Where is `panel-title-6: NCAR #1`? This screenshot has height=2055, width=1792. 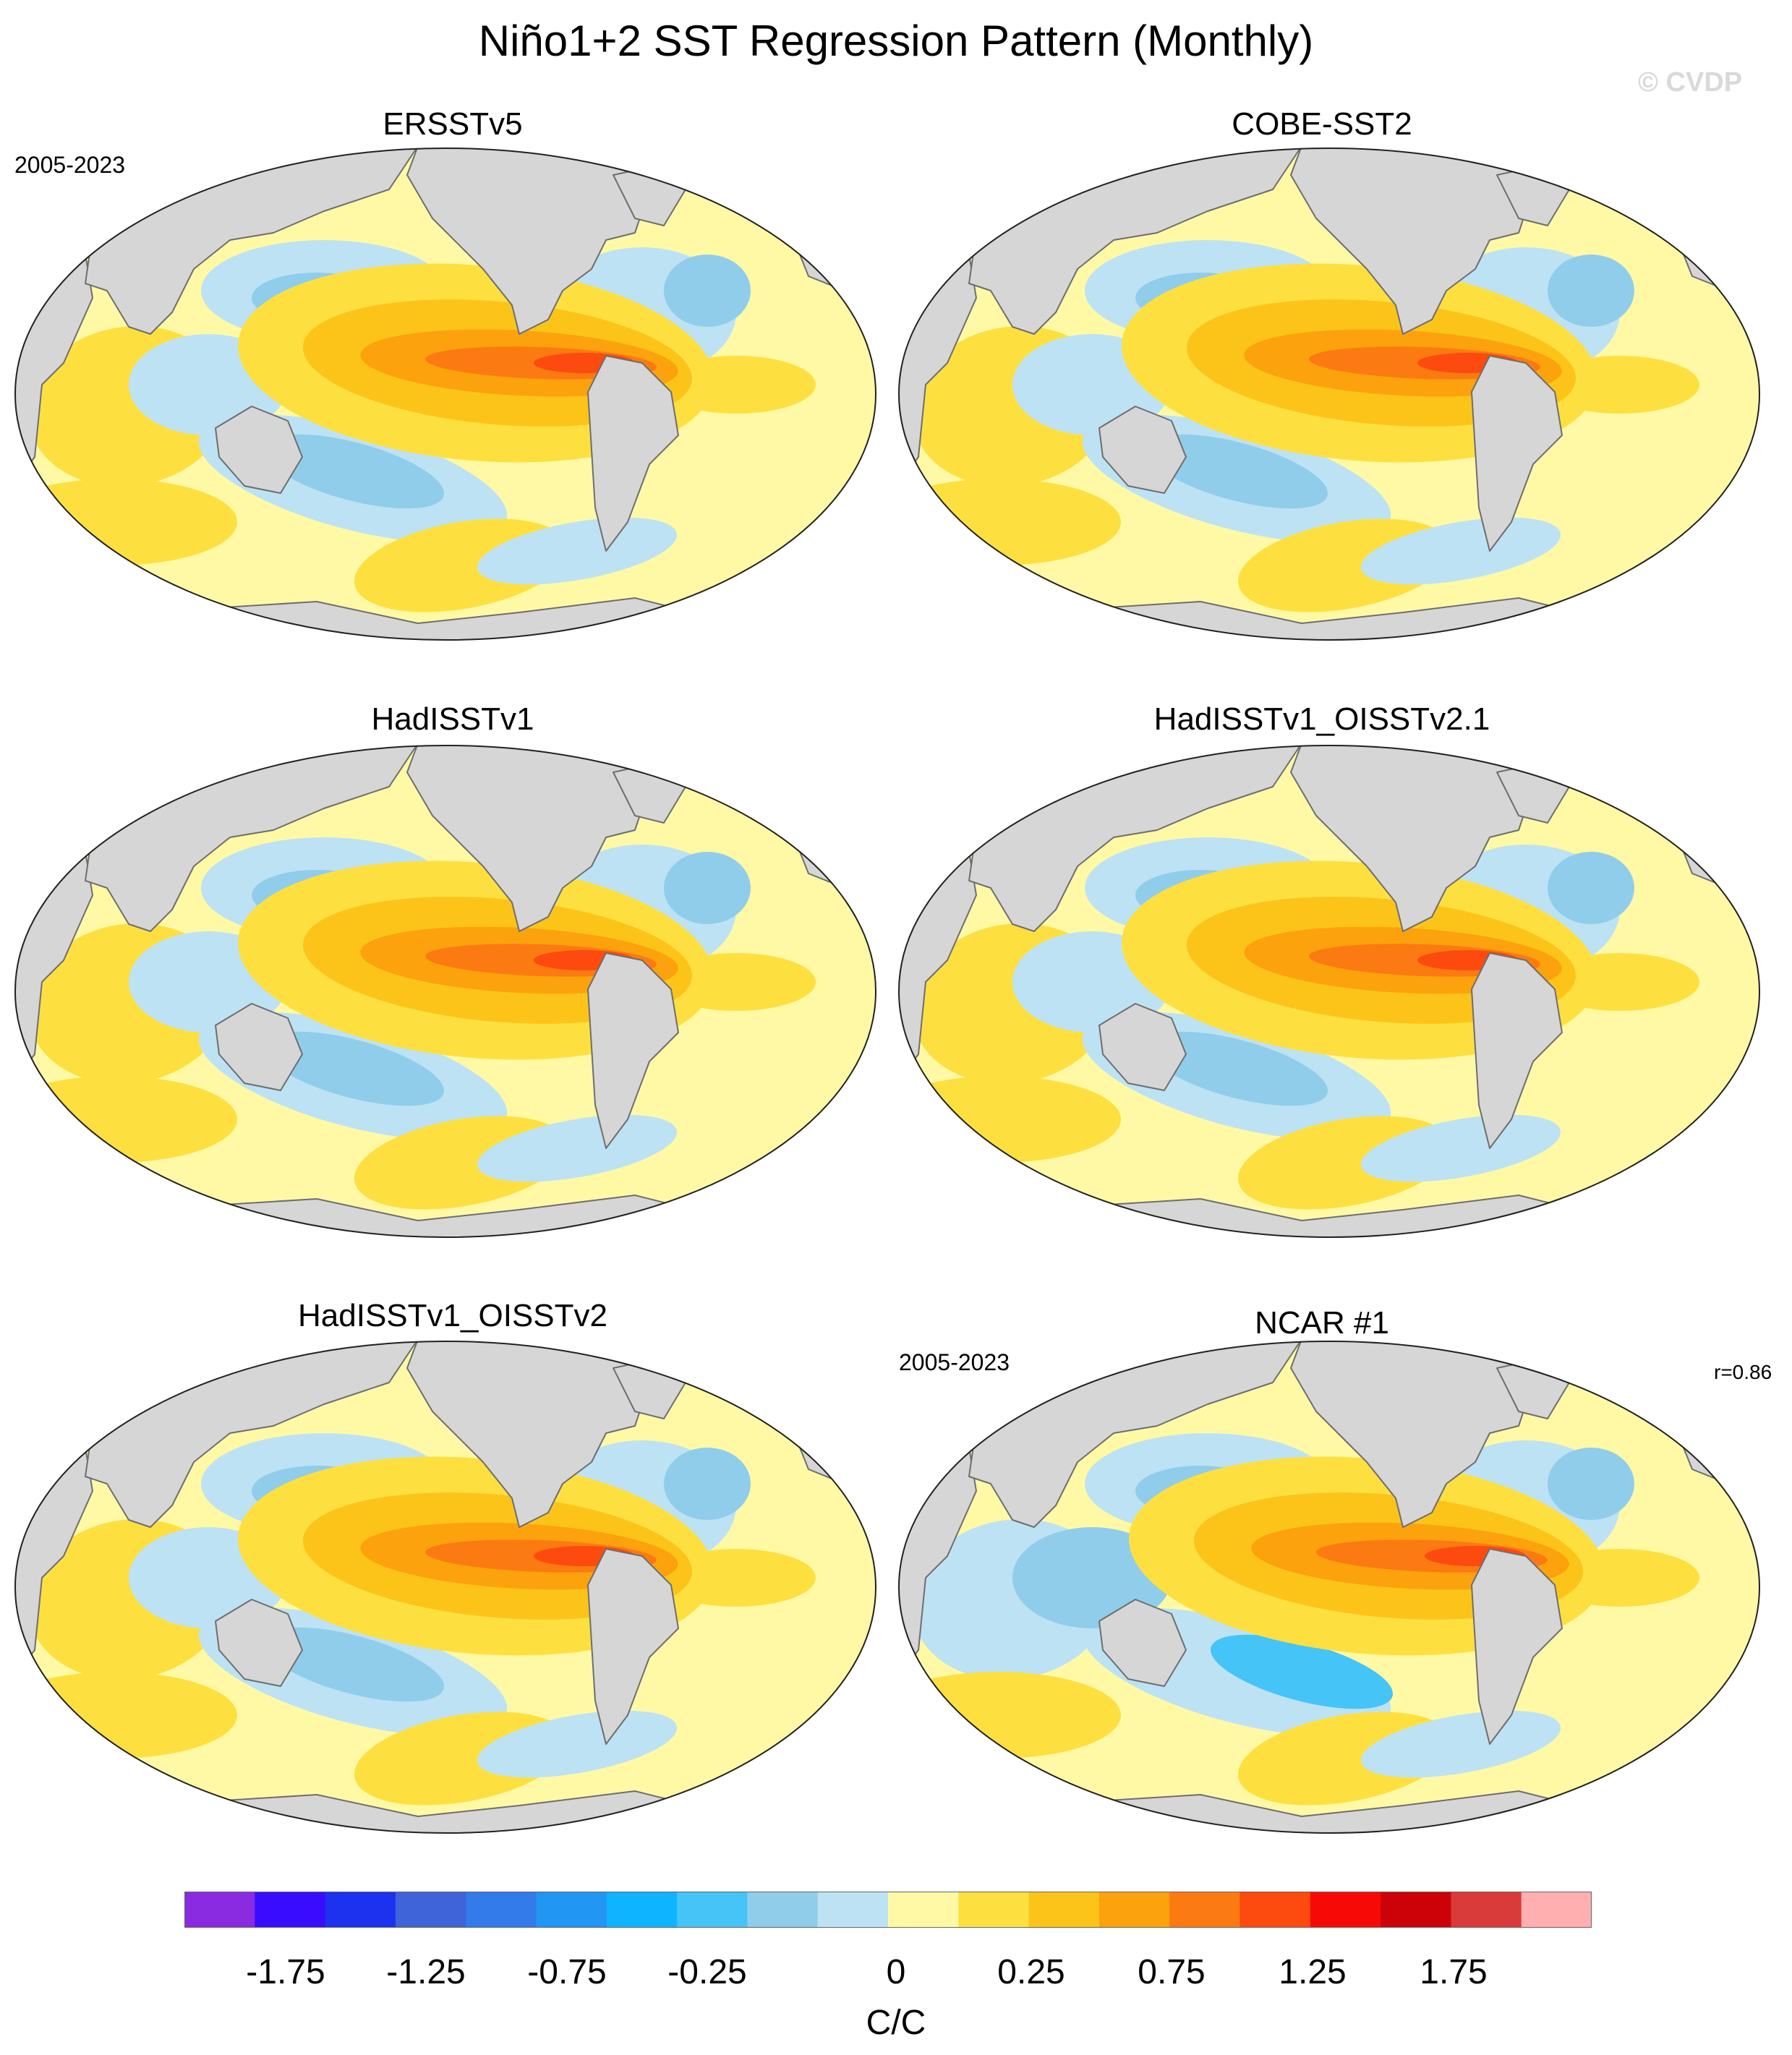 panel-title-6: NCAR #1 is located at coordinates (1322, 1323).